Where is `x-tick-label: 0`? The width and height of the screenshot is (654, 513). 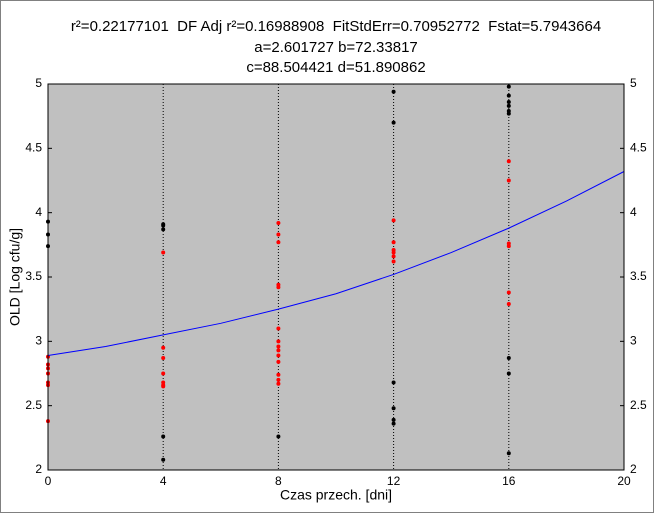
x-tick-label: 0 is located at coordinates (48, 481).